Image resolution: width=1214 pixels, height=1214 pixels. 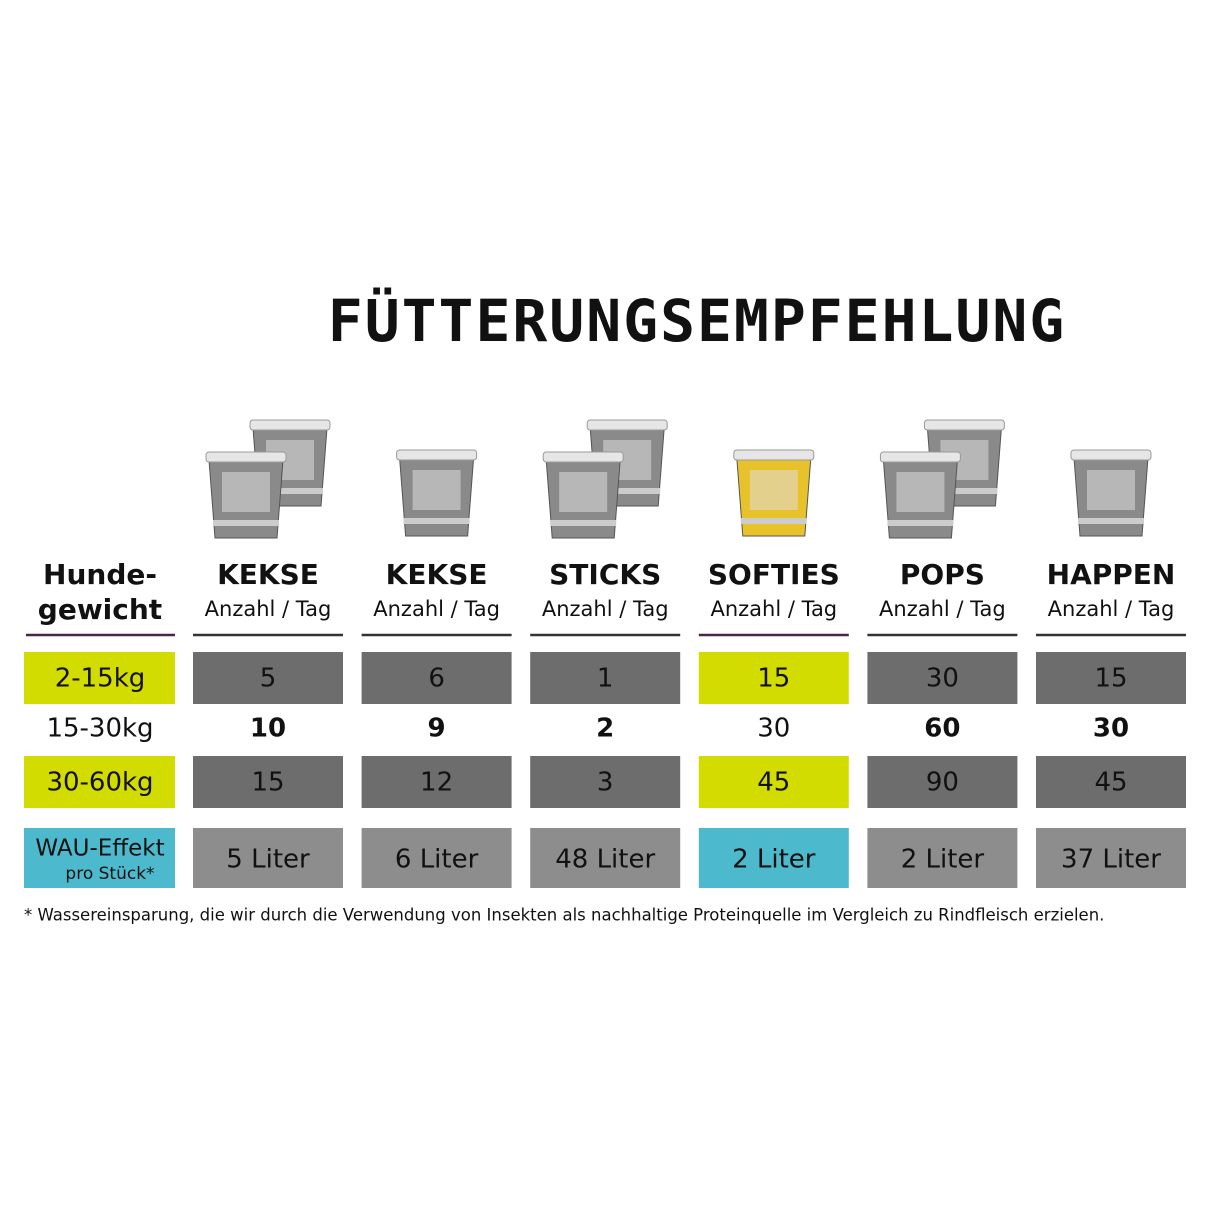 What do you see at coordinates (942, 729) in the screenshot?
I see `cell-value: 60` at bounding box center [942, 729].